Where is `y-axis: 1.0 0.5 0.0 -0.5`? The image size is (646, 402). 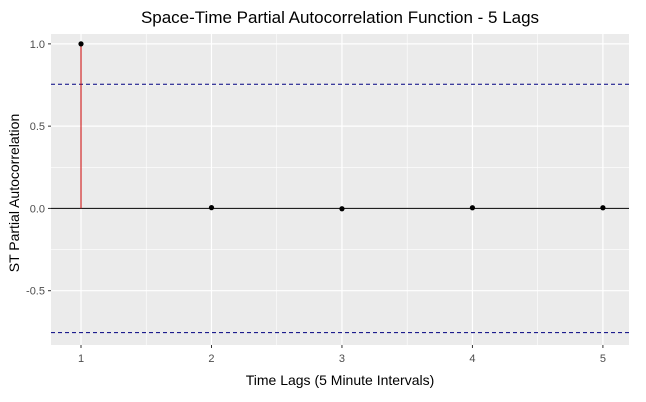 y-axis: 1.0 0.5 0.0 -0.5 is located at coordinates (38, 168).